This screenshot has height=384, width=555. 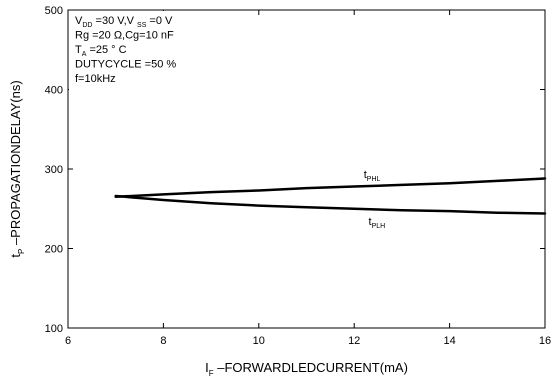 What do you see at coordinates (142, 25) in the screenshot?
I see `annotation-subscript: SS` at bounding box center [142, 25].